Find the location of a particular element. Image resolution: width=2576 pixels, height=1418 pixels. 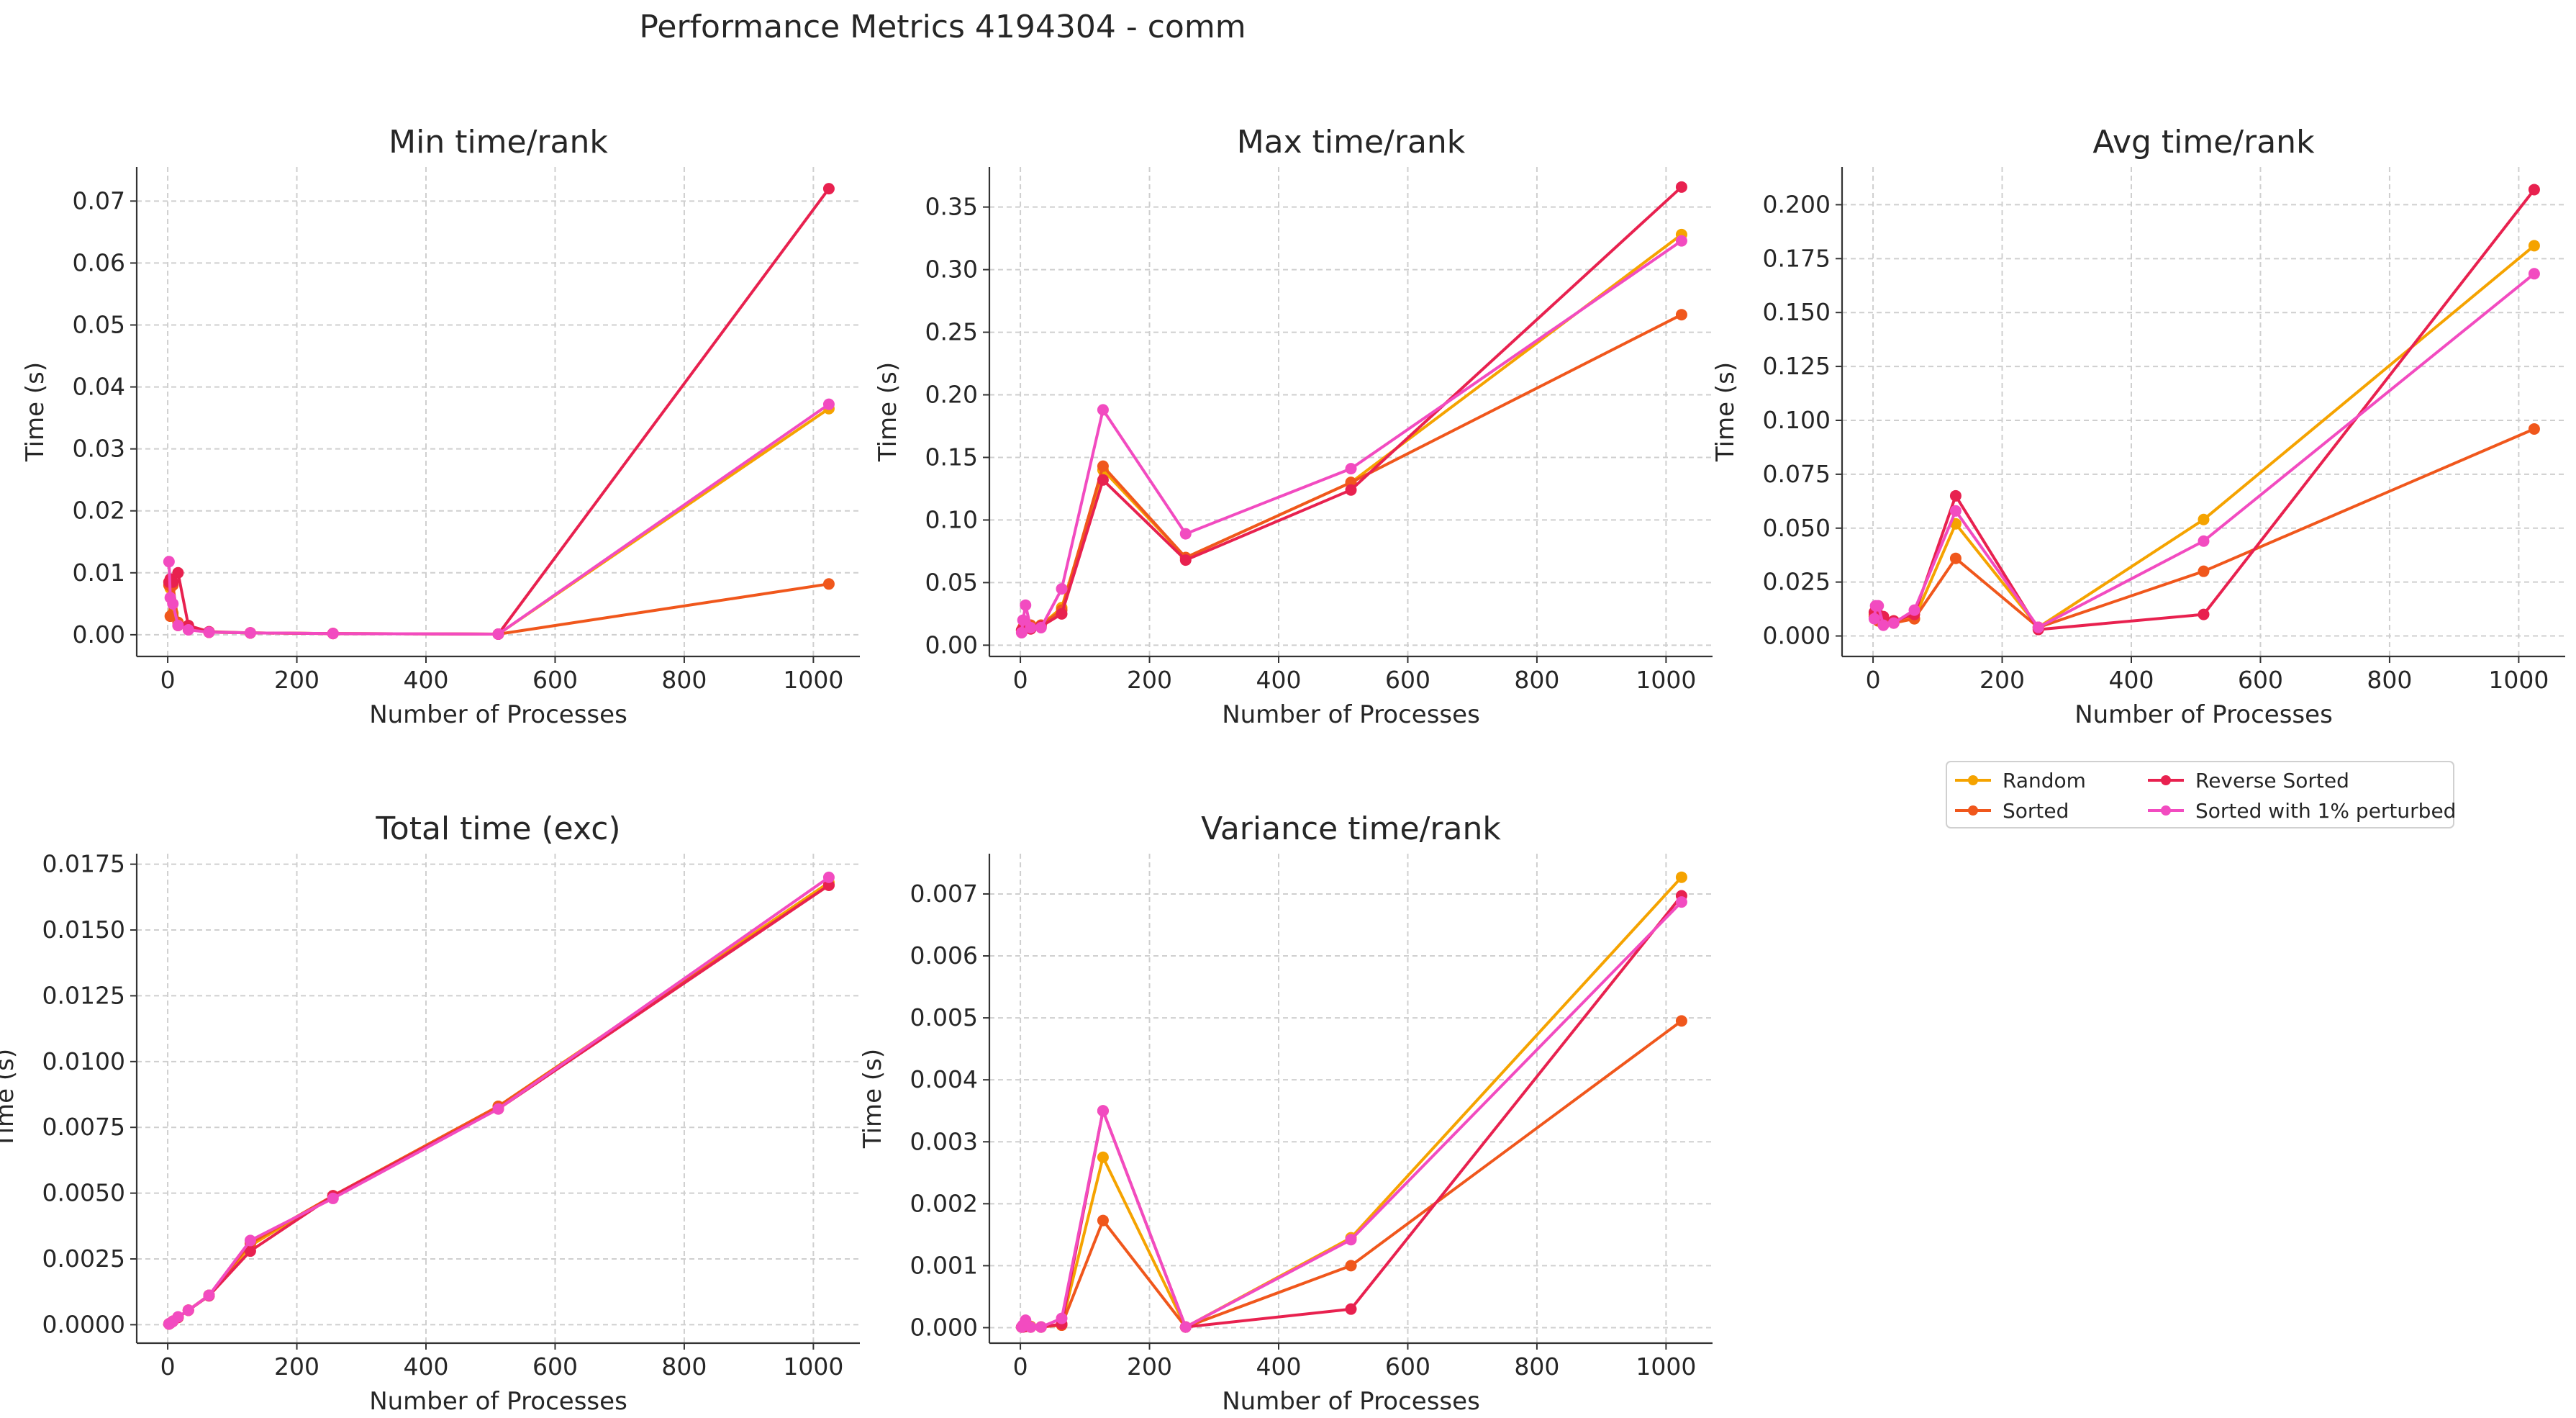

series-random is located at coordinates (499, 521).